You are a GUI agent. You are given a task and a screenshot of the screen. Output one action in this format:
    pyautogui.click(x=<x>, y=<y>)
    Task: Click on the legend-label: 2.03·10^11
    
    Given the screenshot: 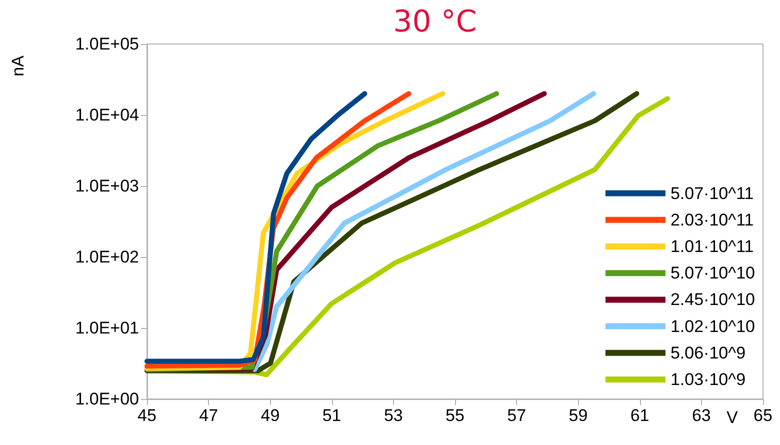 What is the action you would take?
    pyautogui.click(x=712, y=220)
    